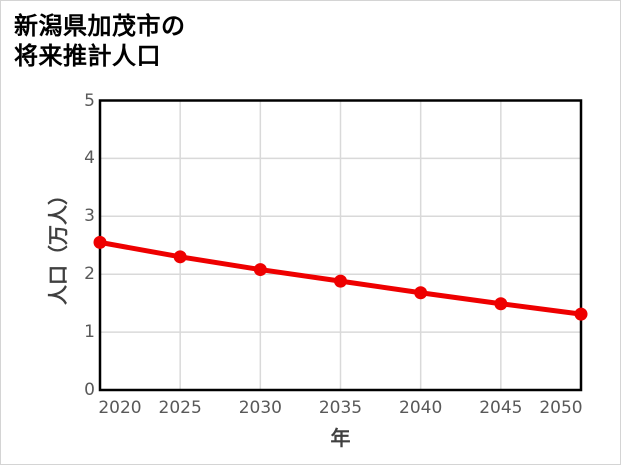 The width and height of the screenshot is (621, 465). I want to click on y-tick-label: 3, so click(89, 216).